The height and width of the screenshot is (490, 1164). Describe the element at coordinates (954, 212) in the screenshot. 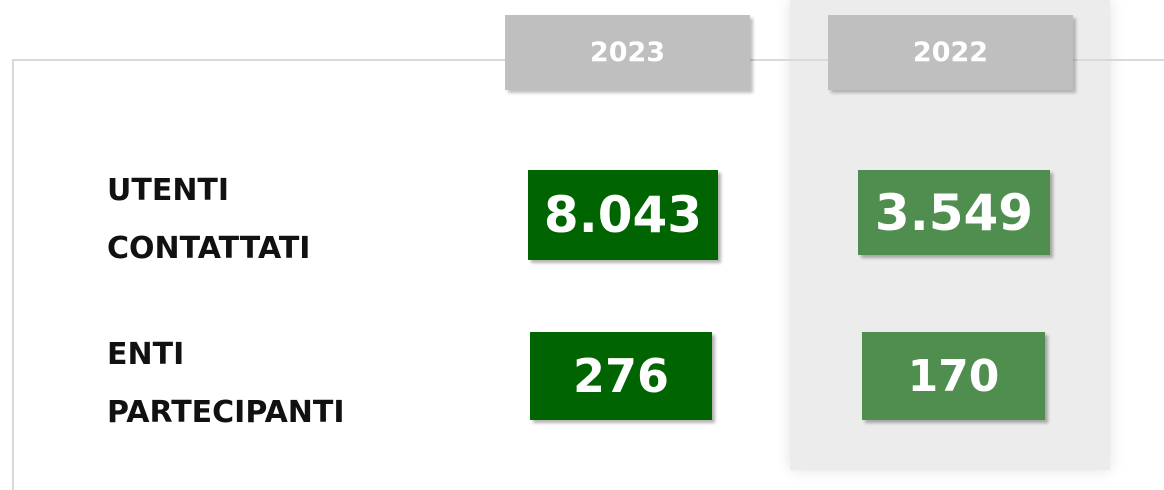

I see `value-box: 3.549` at that location.